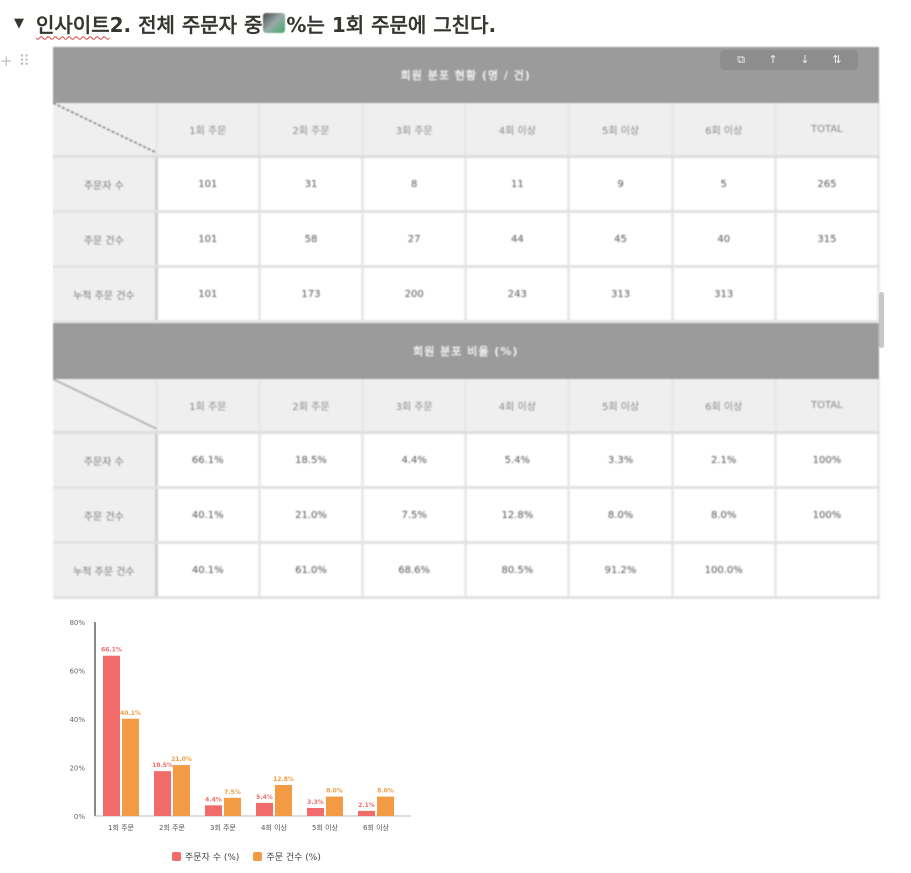  Describe the element at coordinates (366, 805) in the screenshot. I see `data-label: 2.1%` at that location.